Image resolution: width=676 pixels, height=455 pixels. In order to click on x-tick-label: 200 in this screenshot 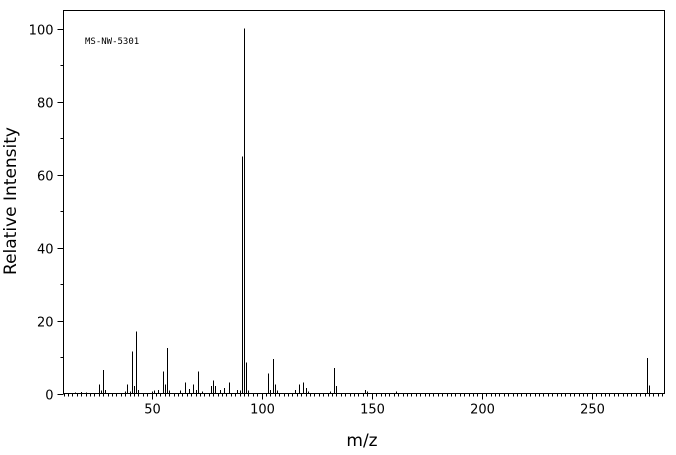, I will do `click(482, 410)`.